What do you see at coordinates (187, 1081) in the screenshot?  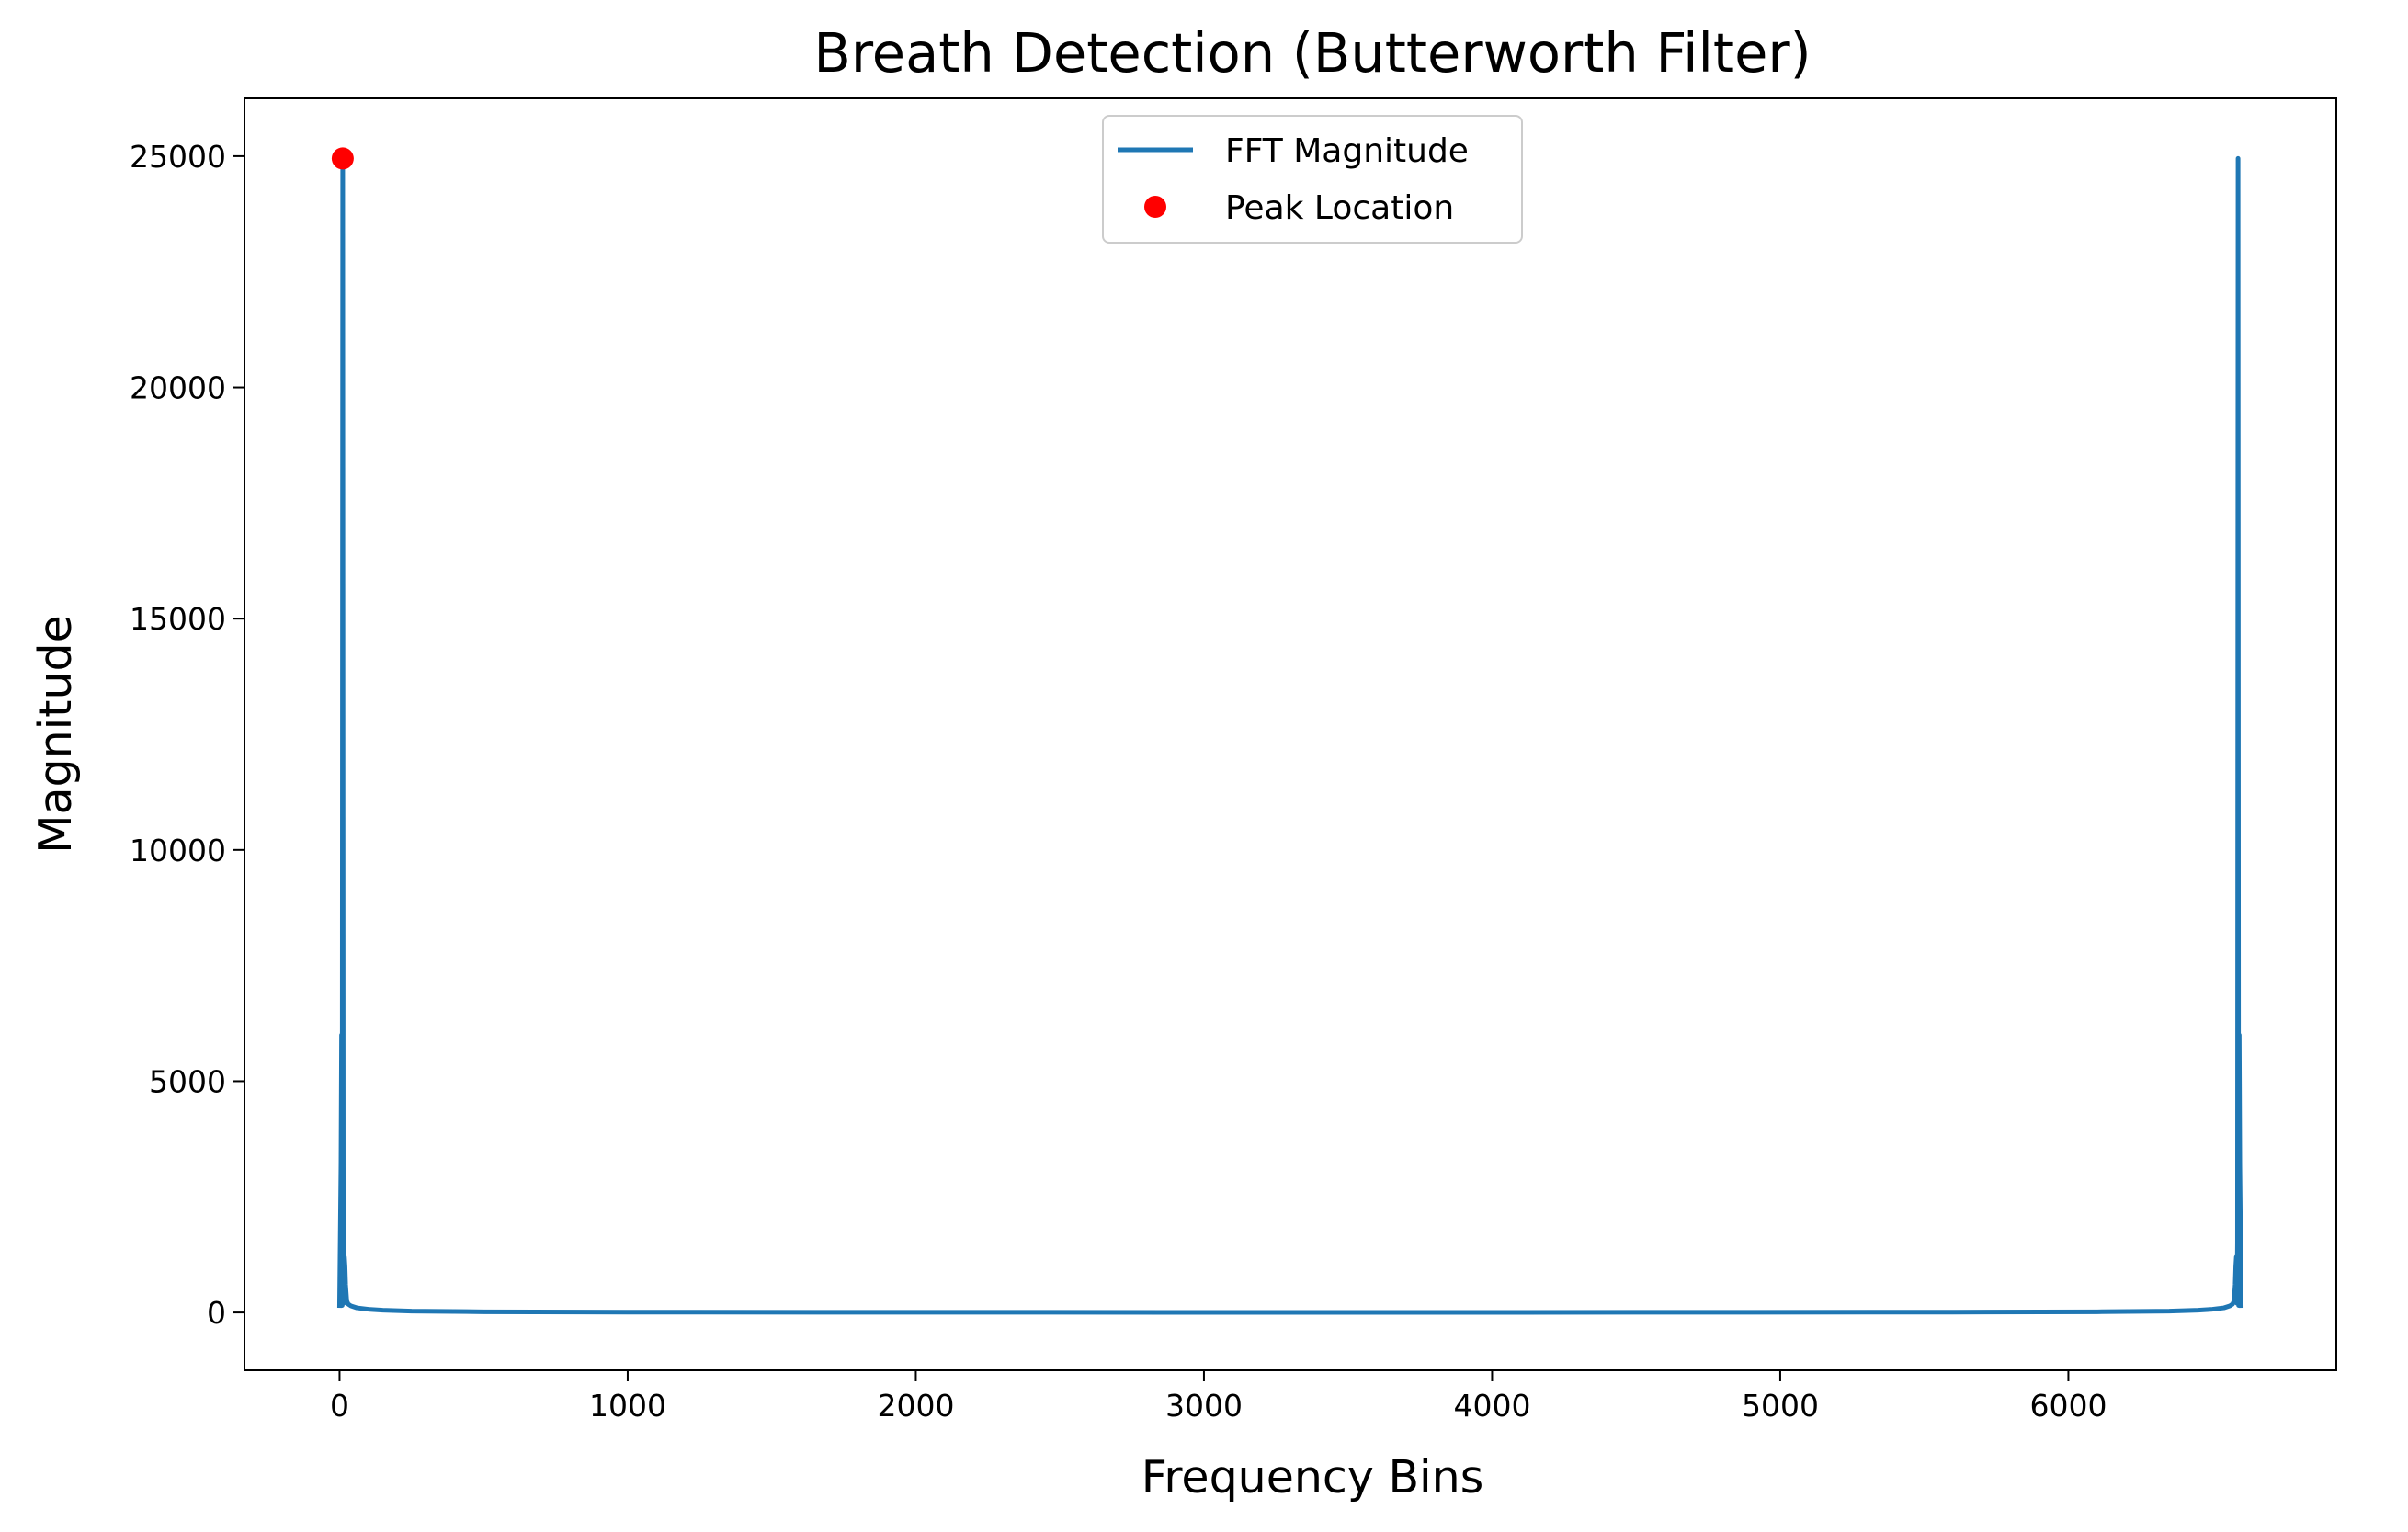 I see `y-tick-label: 5000` at bounding box center [187, 1081].